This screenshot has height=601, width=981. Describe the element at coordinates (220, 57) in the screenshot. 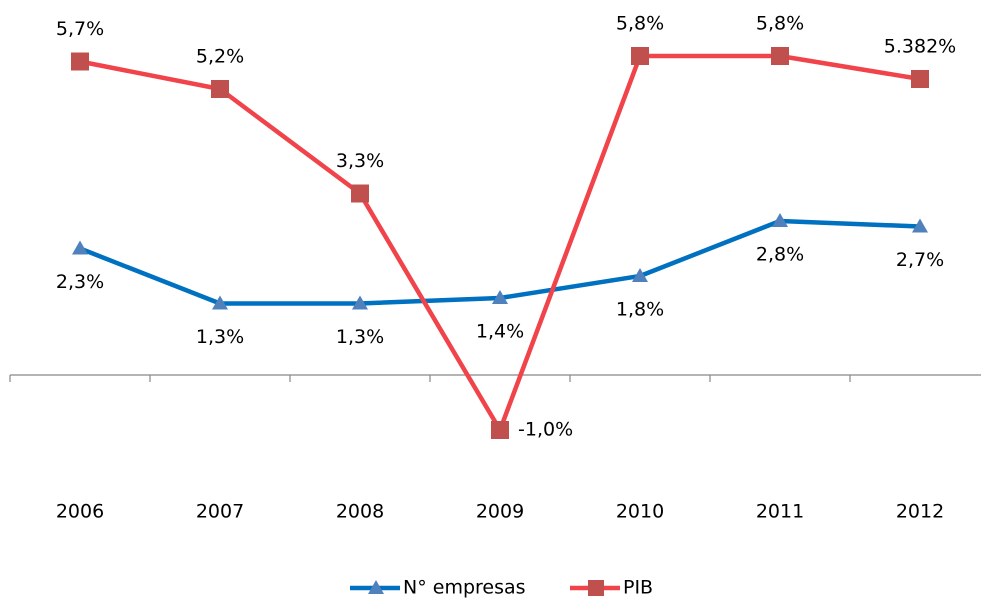

I see `data-label: 5,2%` at that location.